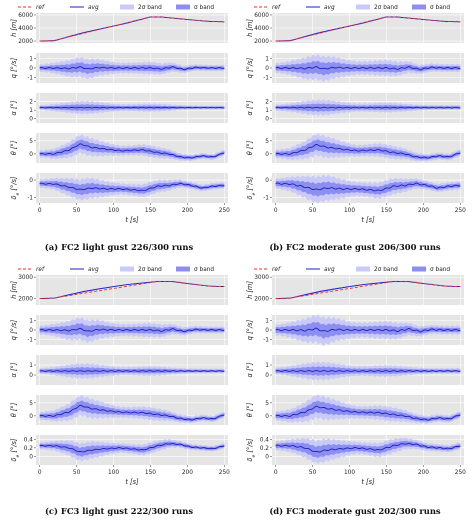  I want to click on caption-b: (b) FC2 moderate gust 206/300 runs, so click(355, 247).